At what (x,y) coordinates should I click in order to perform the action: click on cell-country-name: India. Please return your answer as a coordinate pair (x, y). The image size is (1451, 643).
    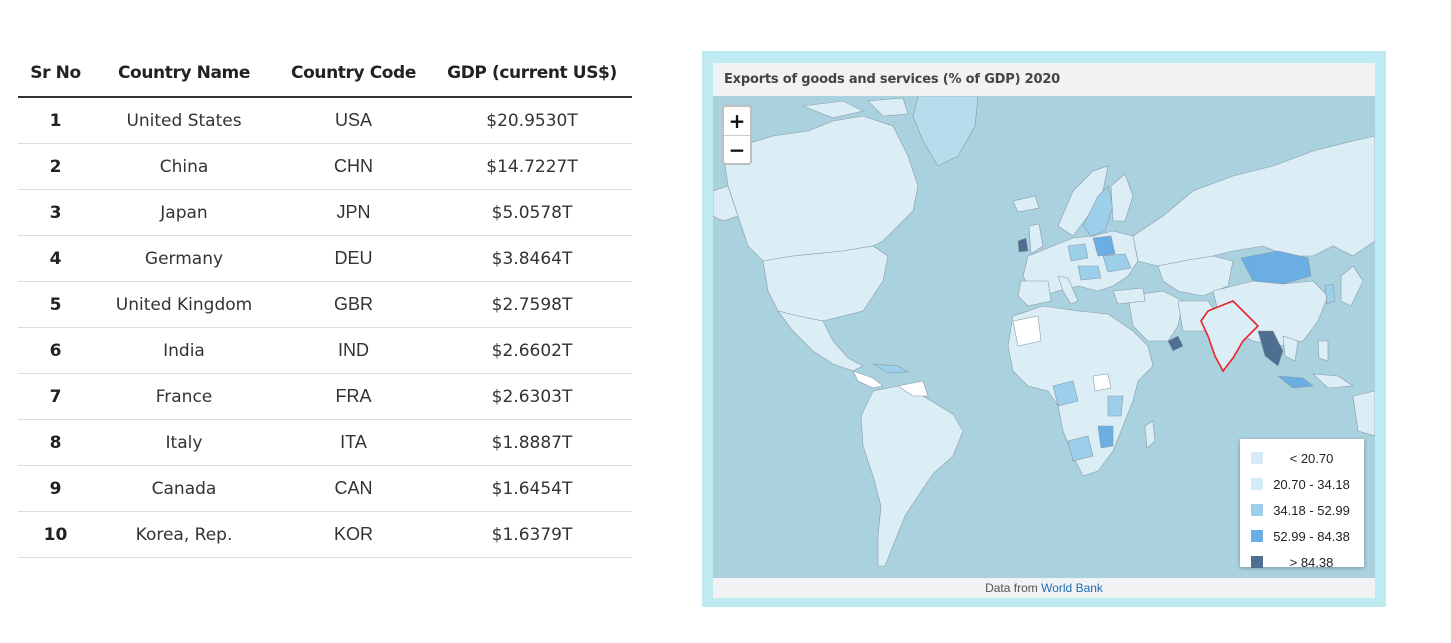
    Looking at the image, I should click on (184, 350).